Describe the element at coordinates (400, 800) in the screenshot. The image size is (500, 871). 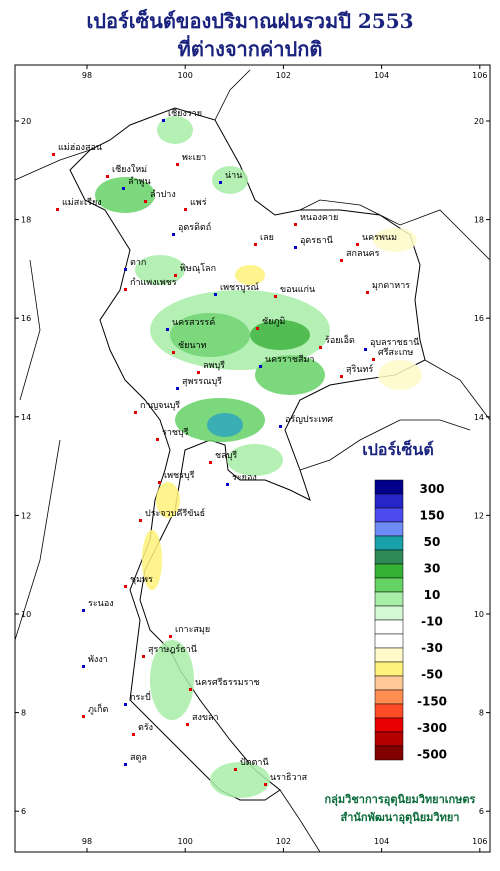
I see `credit-line: กลุ่มวิชาการอุตุนิยมวิทยาเกษตร` at that location.